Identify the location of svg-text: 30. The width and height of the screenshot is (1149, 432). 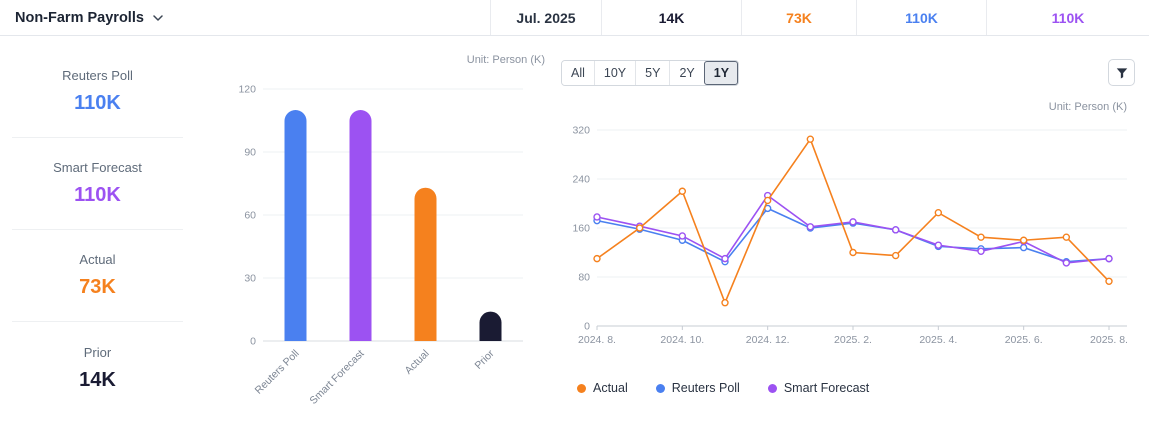
(250, 279).